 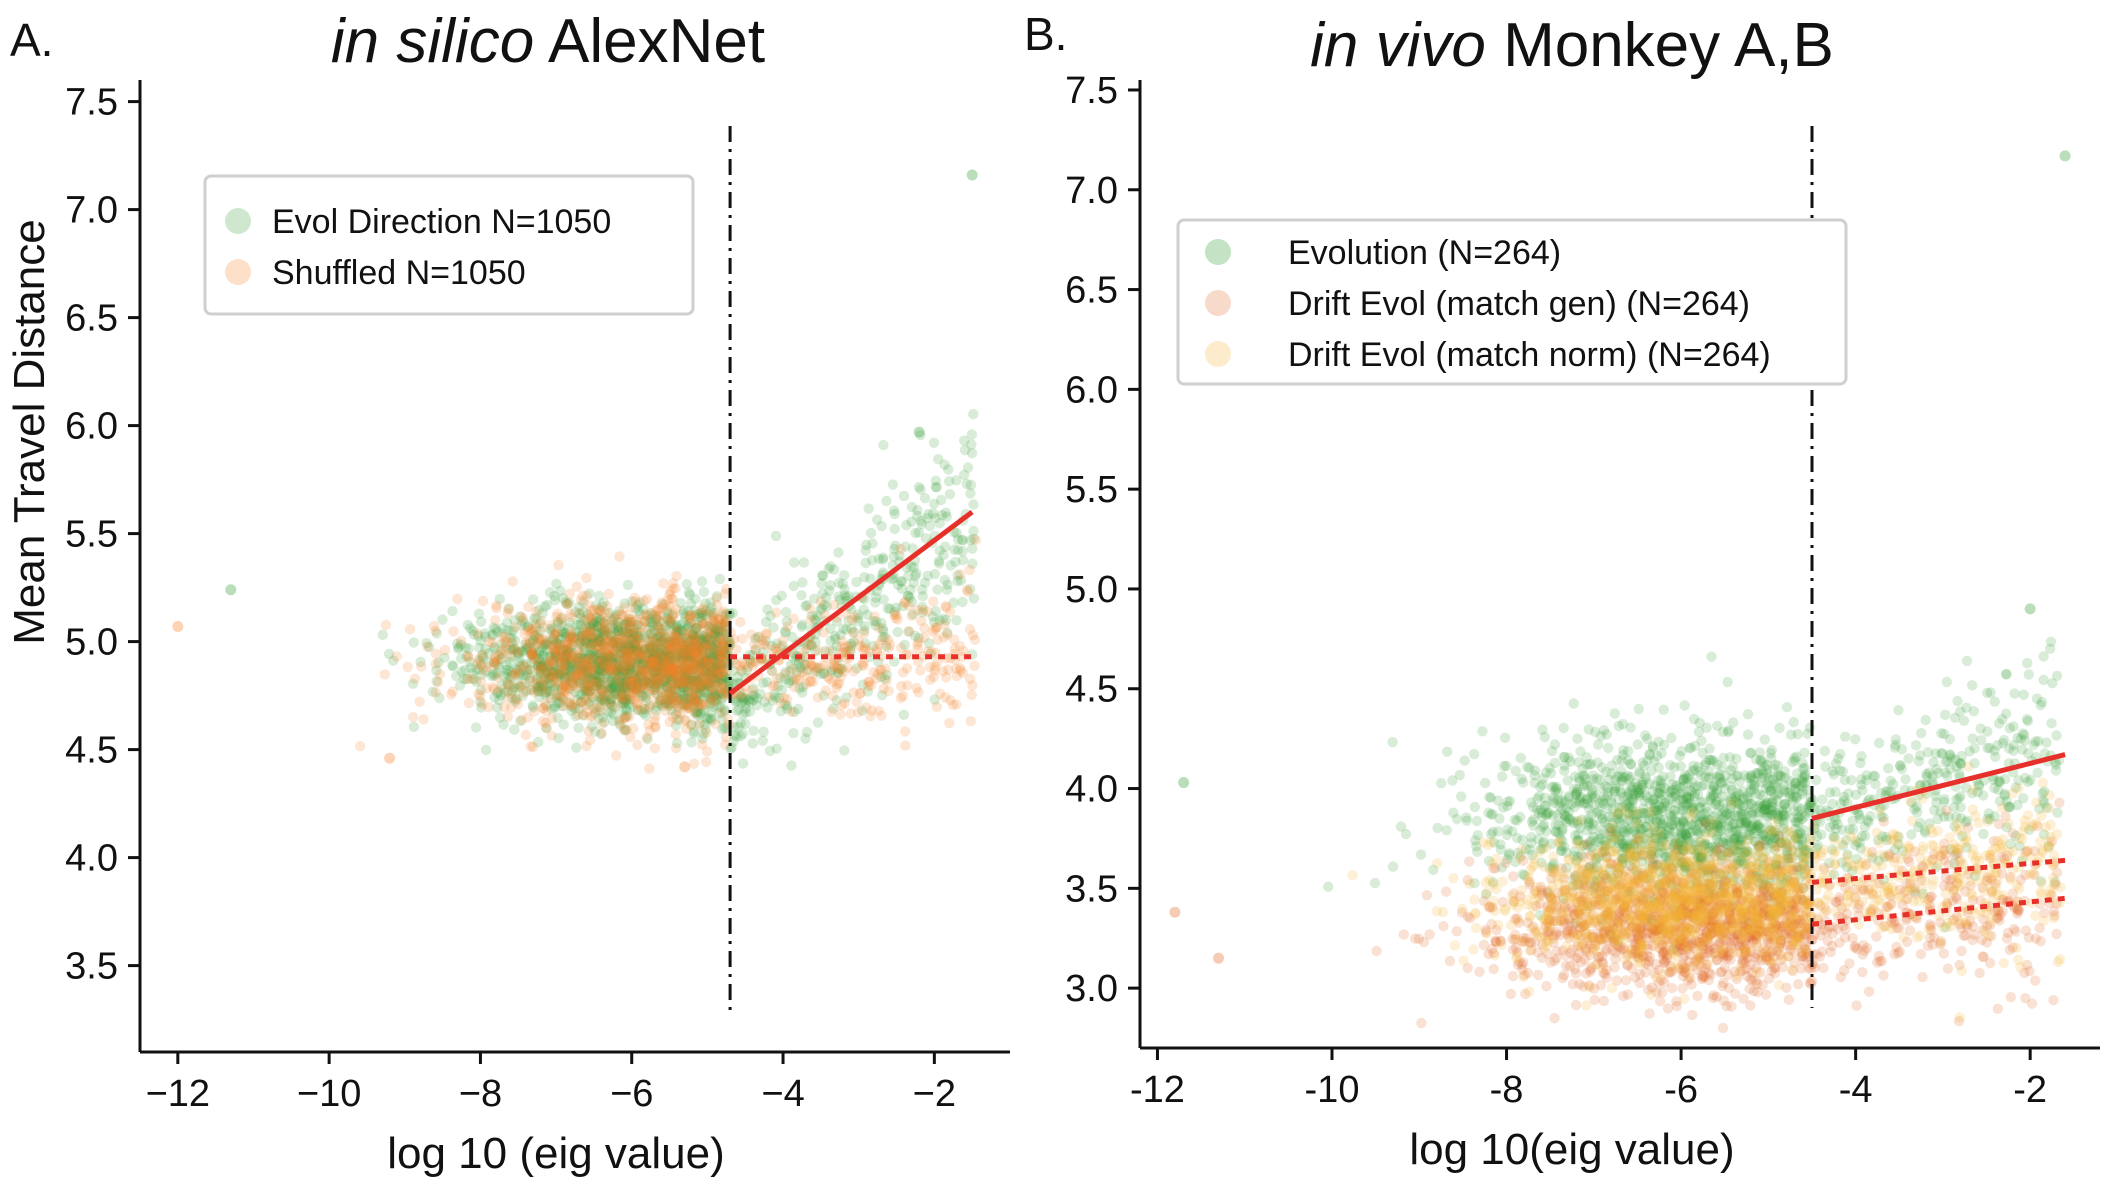 I want to click on x-tick-label: −12, so click(x=178, y=1094).